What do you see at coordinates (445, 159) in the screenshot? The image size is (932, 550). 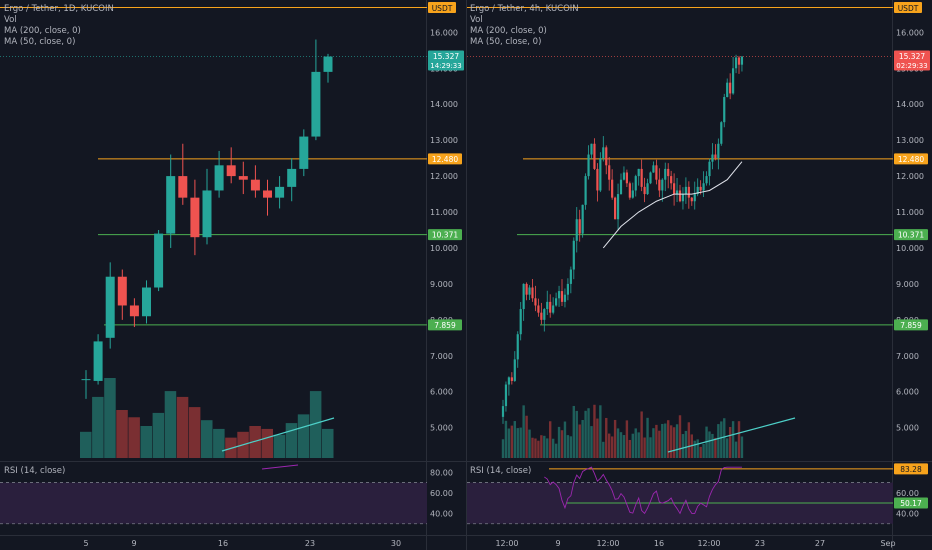 I see `left-level-badge-bg` at bounding box center [445, 159].